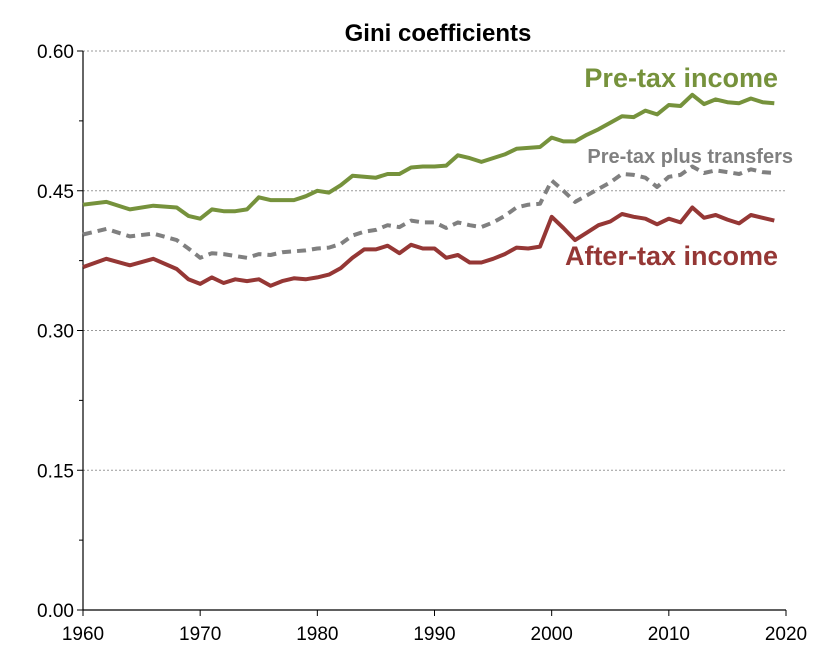  I want to click on series-label-pre-tax-income: Pre-tax income, so click(681, 78).